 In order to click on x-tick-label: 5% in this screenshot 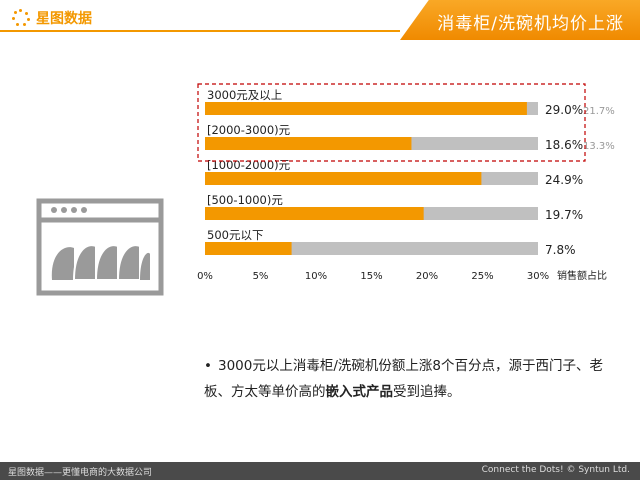, I will do `click(261, 276)`.